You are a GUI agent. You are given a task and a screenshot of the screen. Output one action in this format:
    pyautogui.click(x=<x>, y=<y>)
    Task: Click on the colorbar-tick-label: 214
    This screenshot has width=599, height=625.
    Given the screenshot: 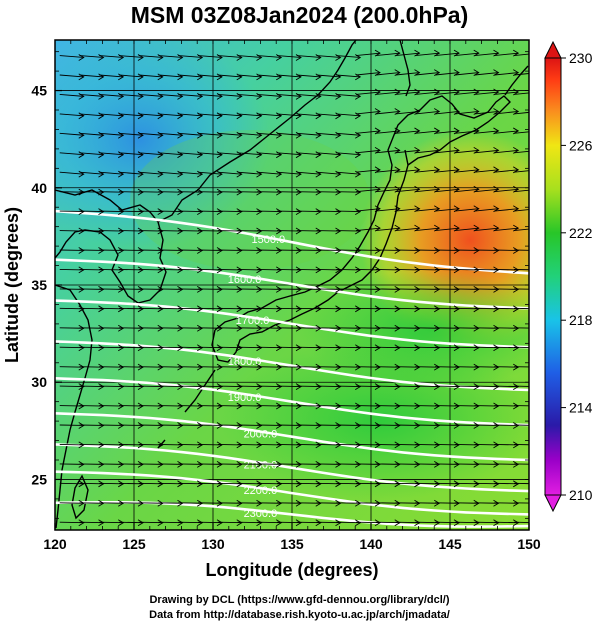 What is the action you would take?
    pyautogui.click(x=581, y=408)
    